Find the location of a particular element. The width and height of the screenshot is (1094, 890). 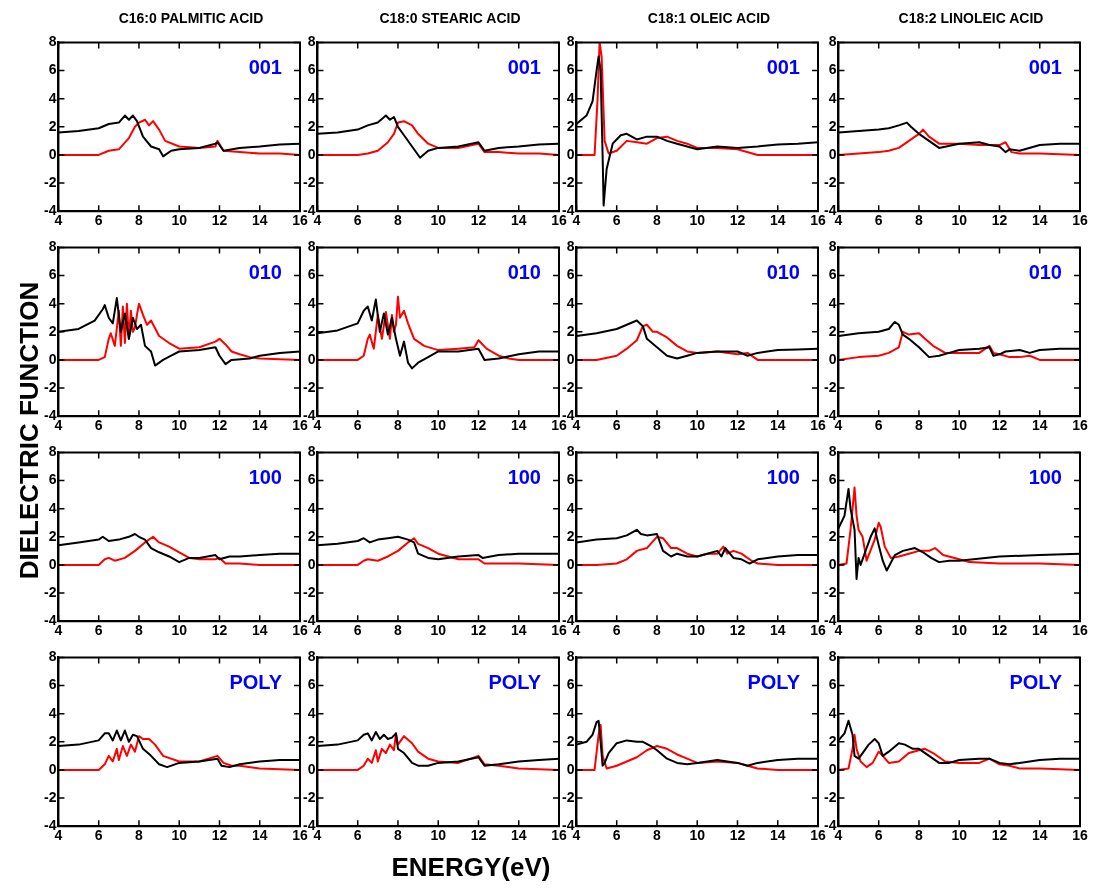

chart-title: C18:0 STEARIC ACID is located at coordinates (450, 18).